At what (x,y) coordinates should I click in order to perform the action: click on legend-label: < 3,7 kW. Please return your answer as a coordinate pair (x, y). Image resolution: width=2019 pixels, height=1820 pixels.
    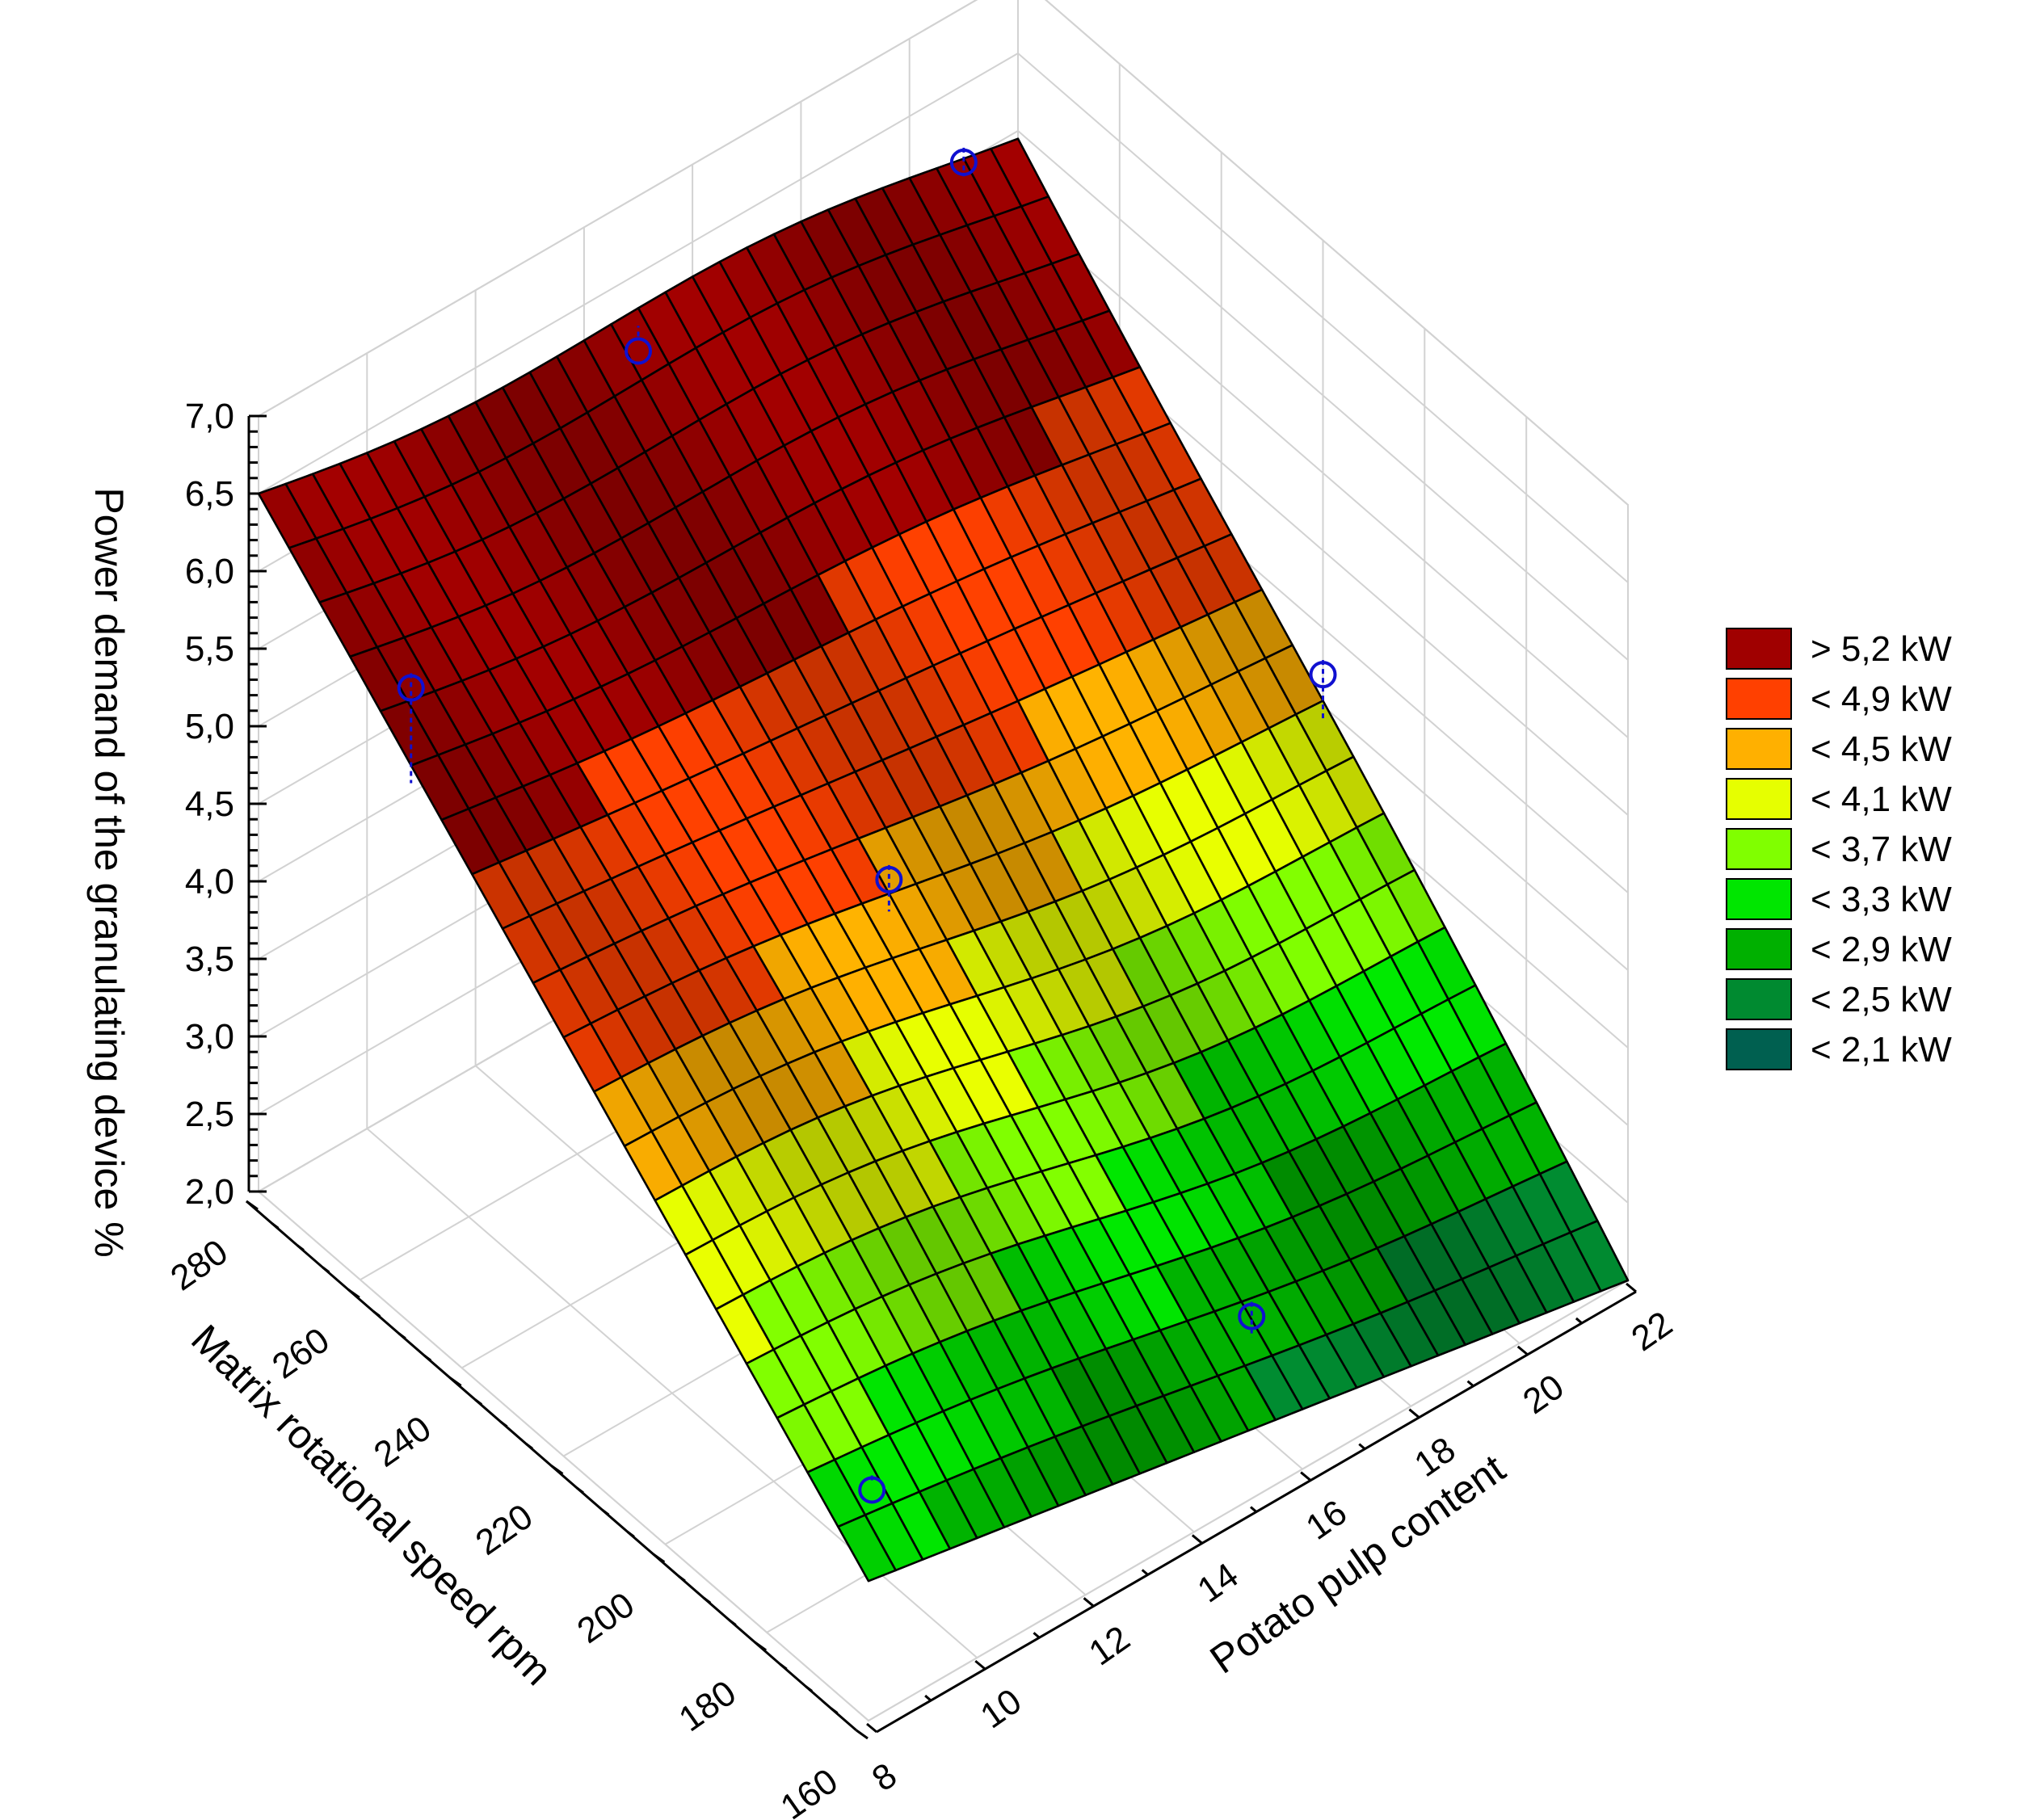
    Looking at the image, I should click on (1882, 849).